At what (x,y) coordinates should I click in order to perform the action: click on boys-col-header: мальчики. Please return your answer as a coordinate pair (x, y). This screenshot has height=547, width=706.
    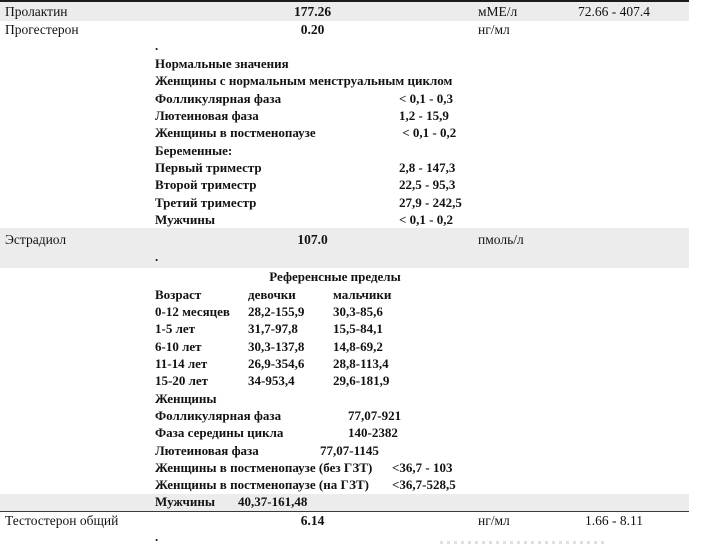
    Looking at the image, I should click on (362, 294).